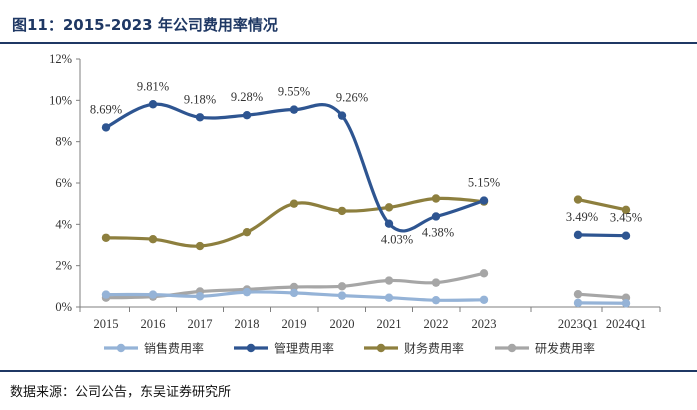 This screenshot has height=410, width=697. What do you see at coordinates (174, 348) in the screenshot?
I see `legend-label: 销售费用率` at bounding box center [174, 348].